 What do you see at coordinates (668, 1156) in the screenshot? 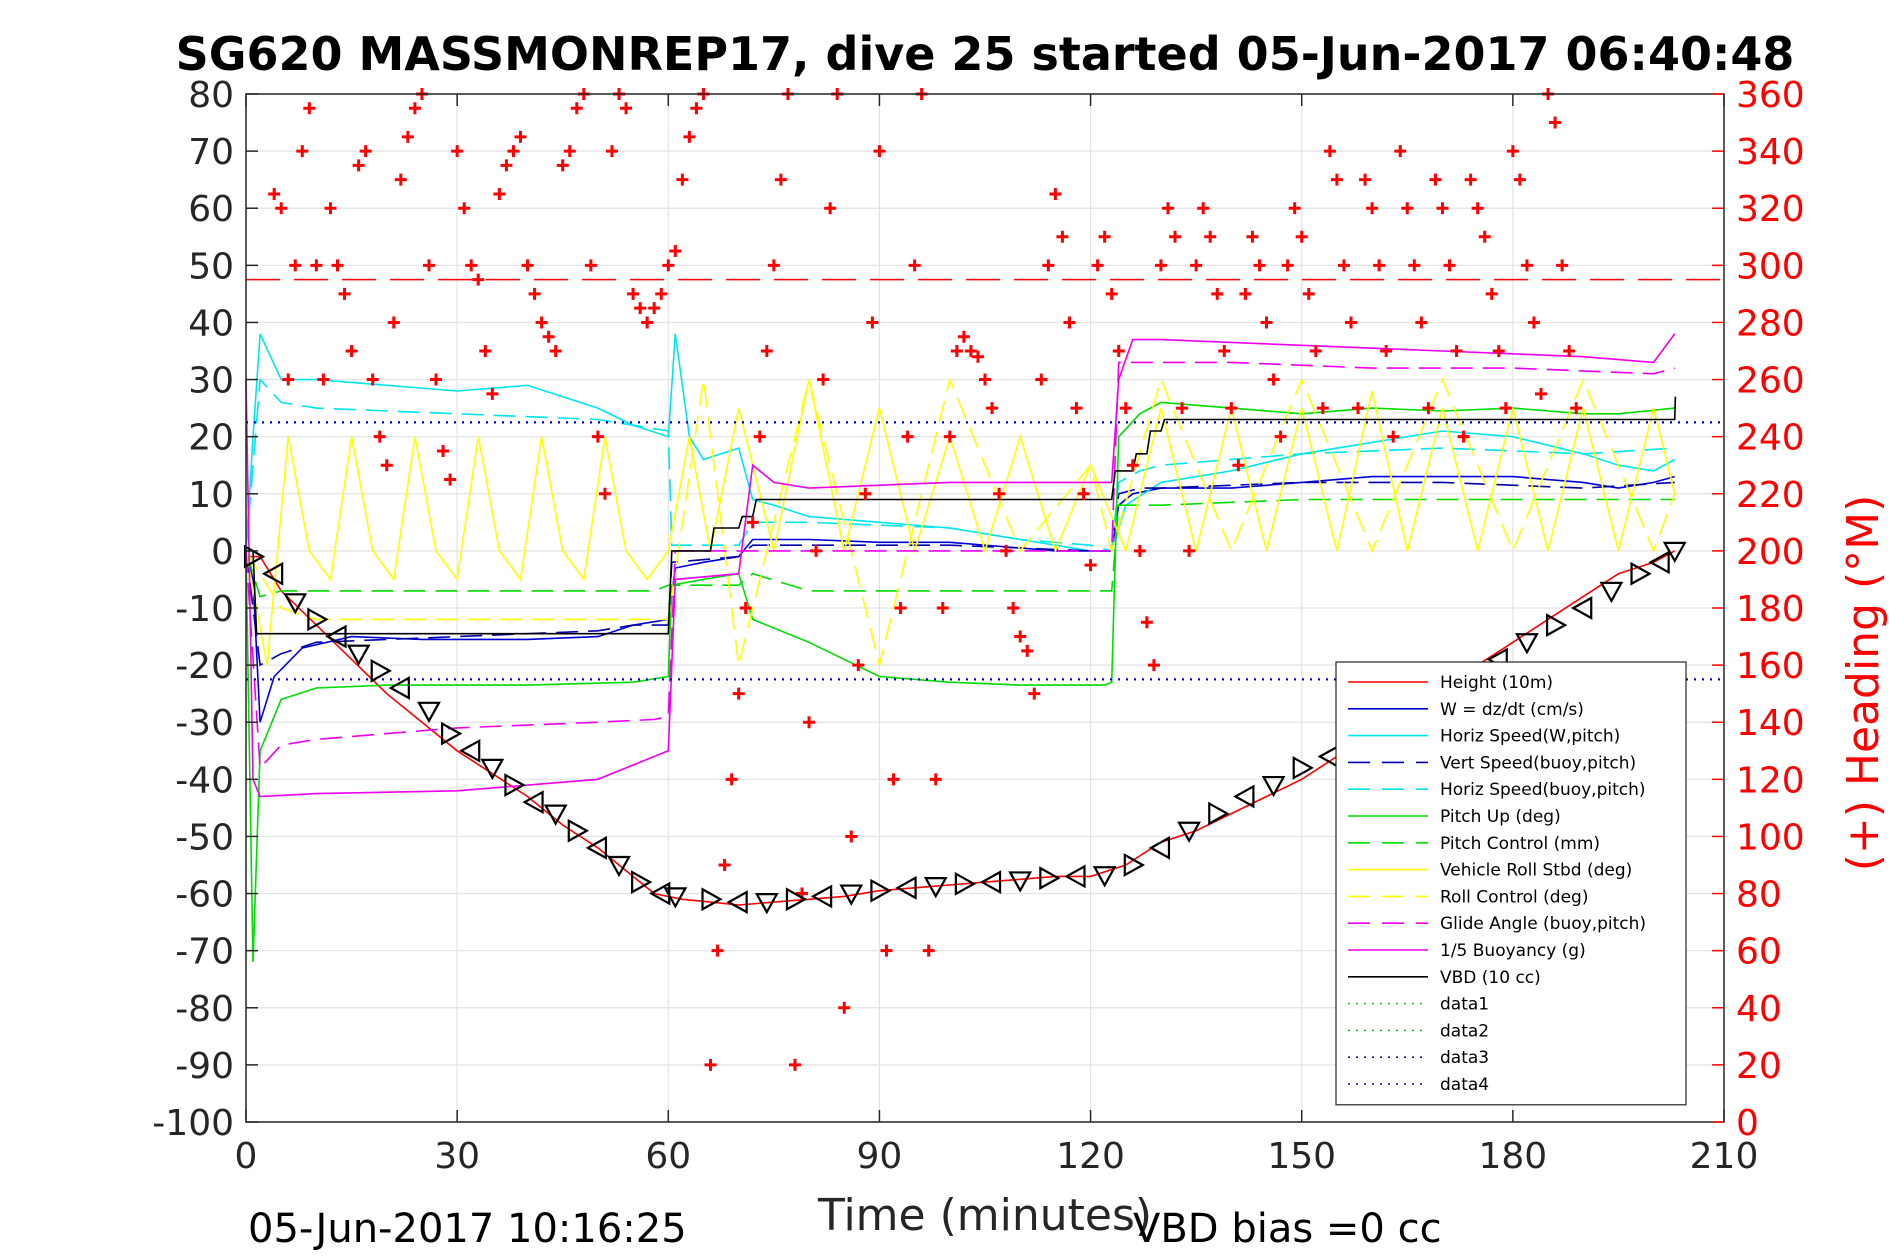
I see `x-tick-label: 60` at bounding box center [668, 1156].